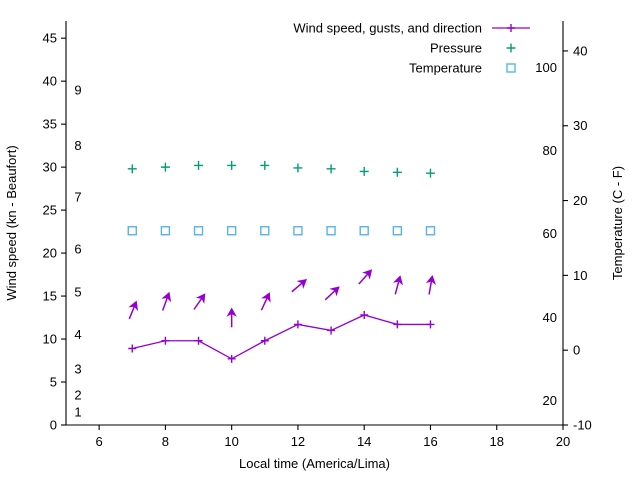 The width and height of the screenshot is (640, 480). What do you see at coordinates (50, 38) in the screenshot?
I see `y-axis-tick-label: 45` at bounding box center [50, 38].